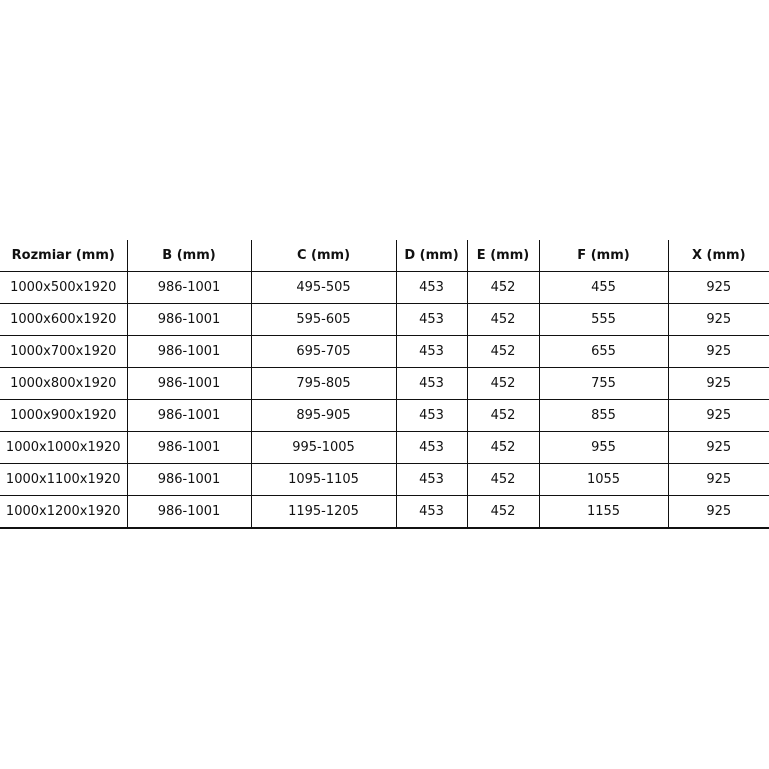  I want to click on table-row: 1000x800x1920 986-1001 795-805 453 452 755 925, so click(384, 383).